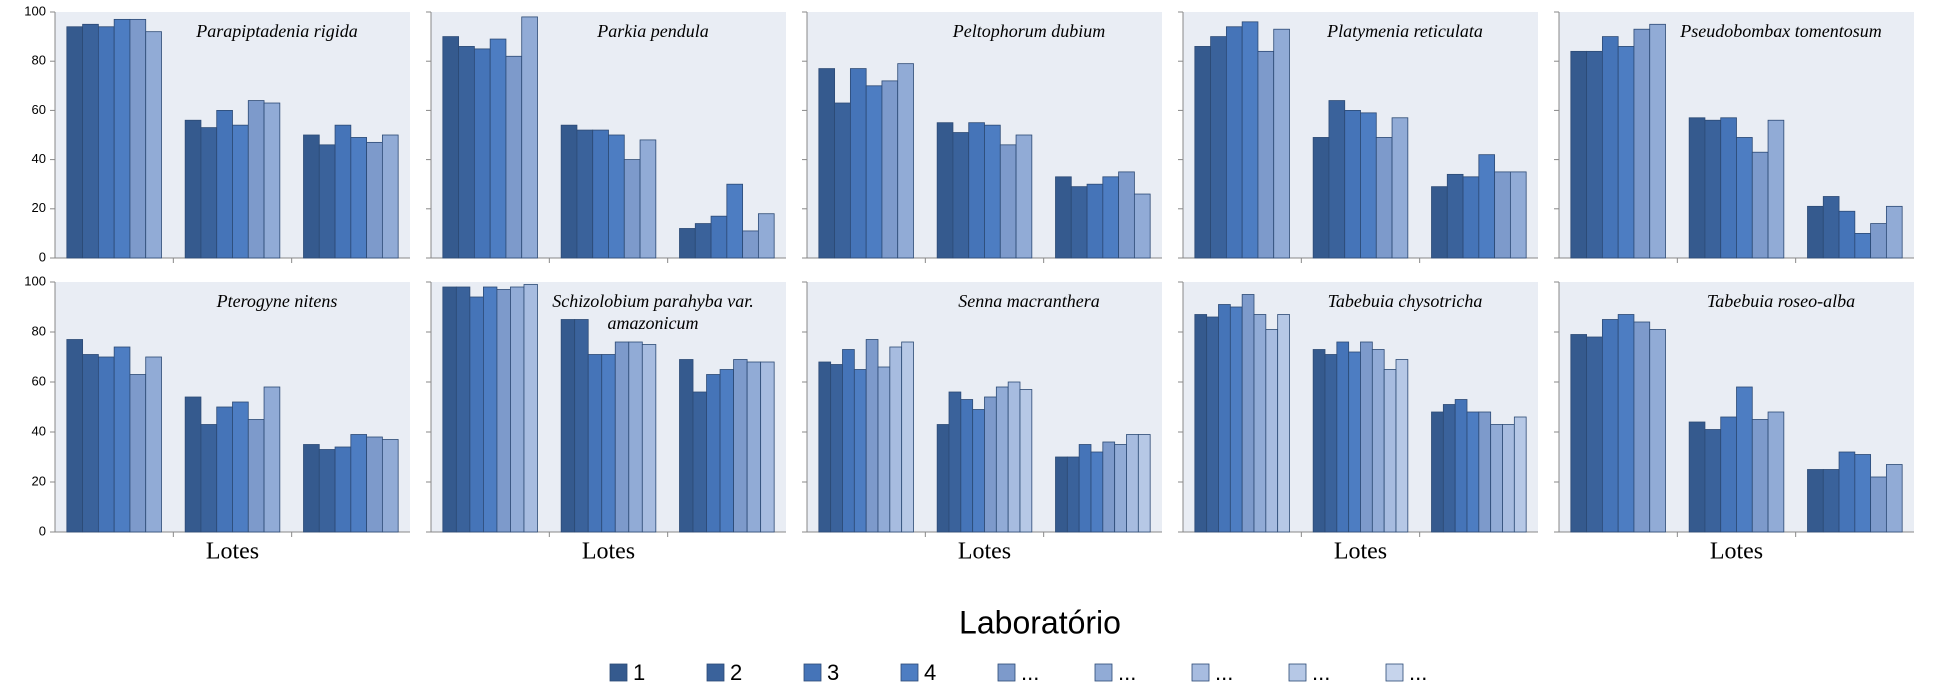 This screenshot has height=688, width=1935. Describe the element at coordinates (39, 60) in the screenshot. I see `y-tick-label: 80` at that location.